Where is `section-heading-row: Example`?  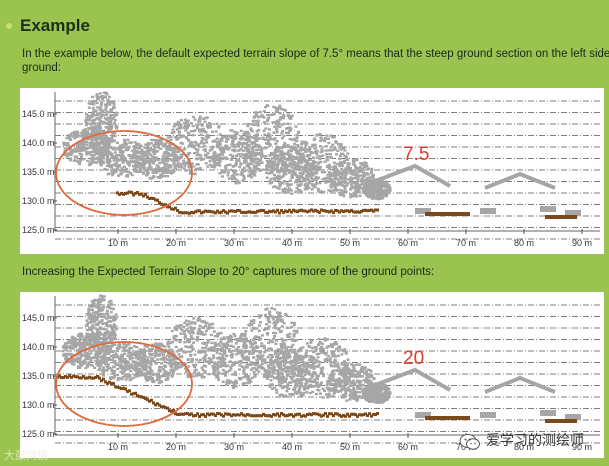
section-heading-row: Example is located at coordinates (48, 26).